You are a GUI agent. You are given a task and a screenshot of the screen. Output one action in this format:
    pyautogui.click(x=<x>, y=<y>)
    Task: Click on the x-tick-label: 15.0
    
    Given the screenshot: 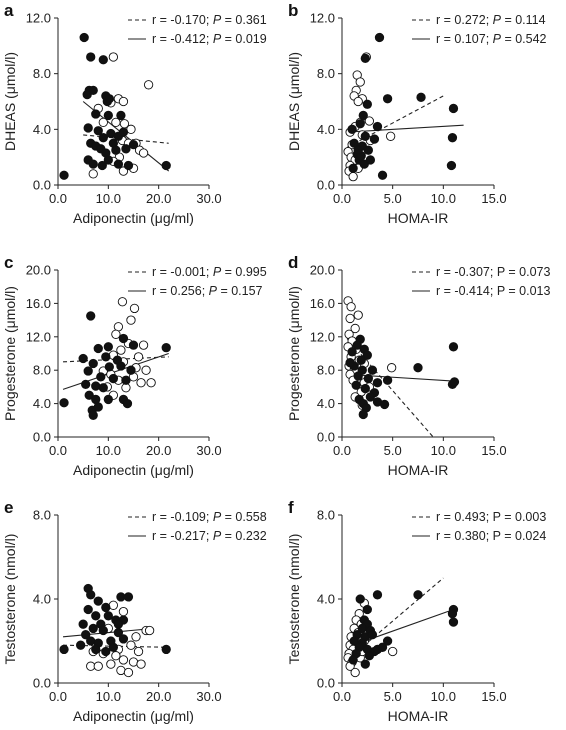 What is the action you would take?
    pyautogui.click(x=493, y=450)
    